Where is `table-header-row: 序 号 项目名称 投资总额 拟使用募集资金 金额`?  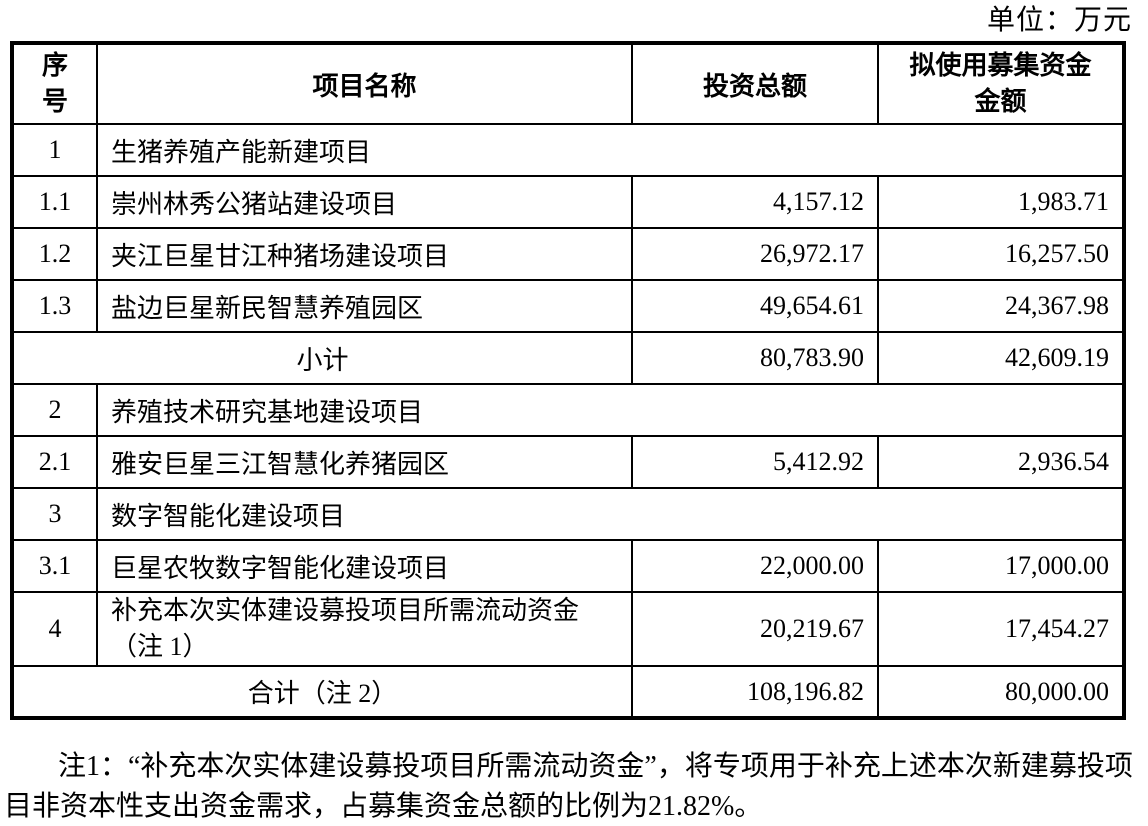
table-header-row: 序 号 项目名称 投资总额 拟使用募集资金 金额 is located at coordinates (568, 83).